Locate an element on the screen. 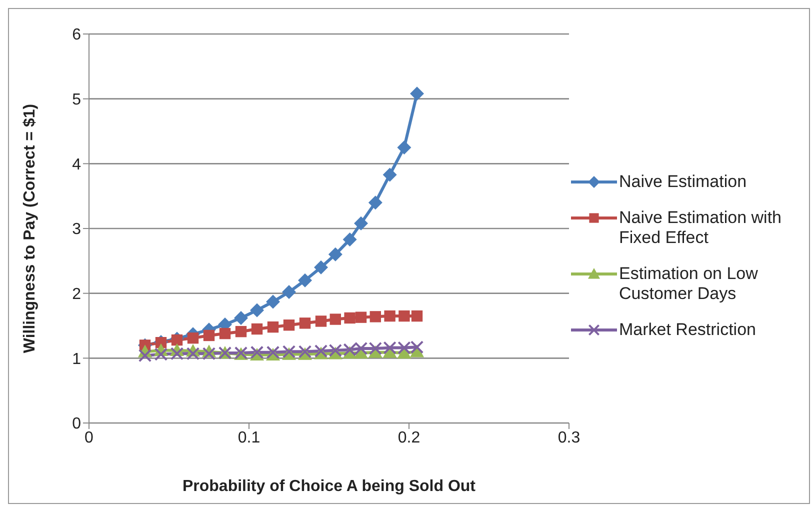  y-tick-label: 3 is located at coordinates (77, 229).